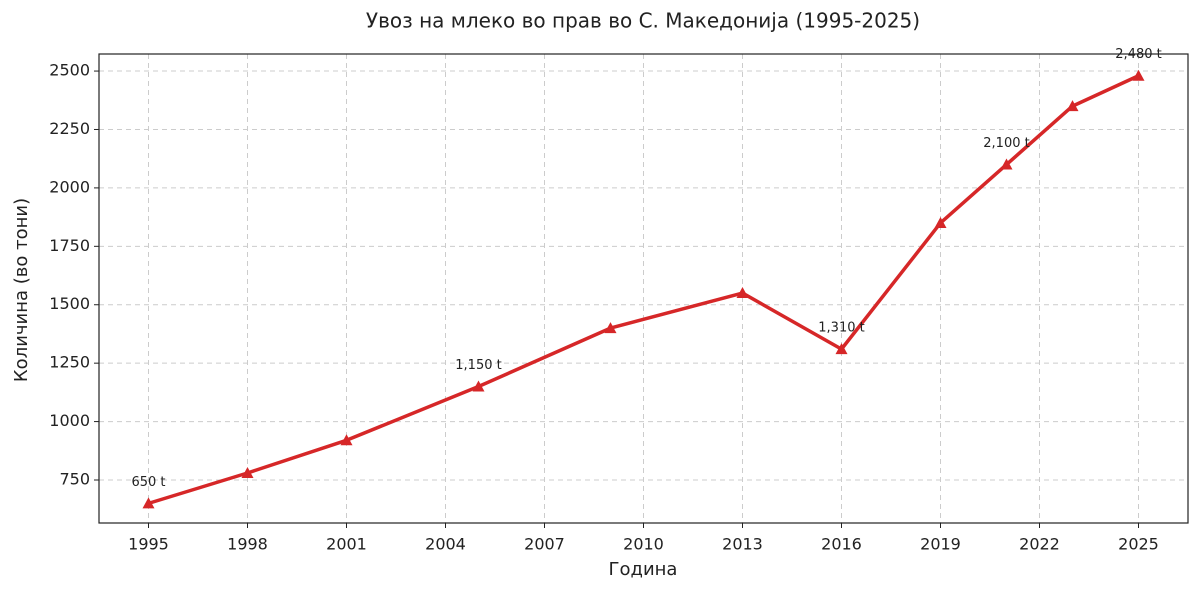 The height and width of the screenshot is (596, 1200). I want to click on x-axis-label: Година, so click(643, 569).